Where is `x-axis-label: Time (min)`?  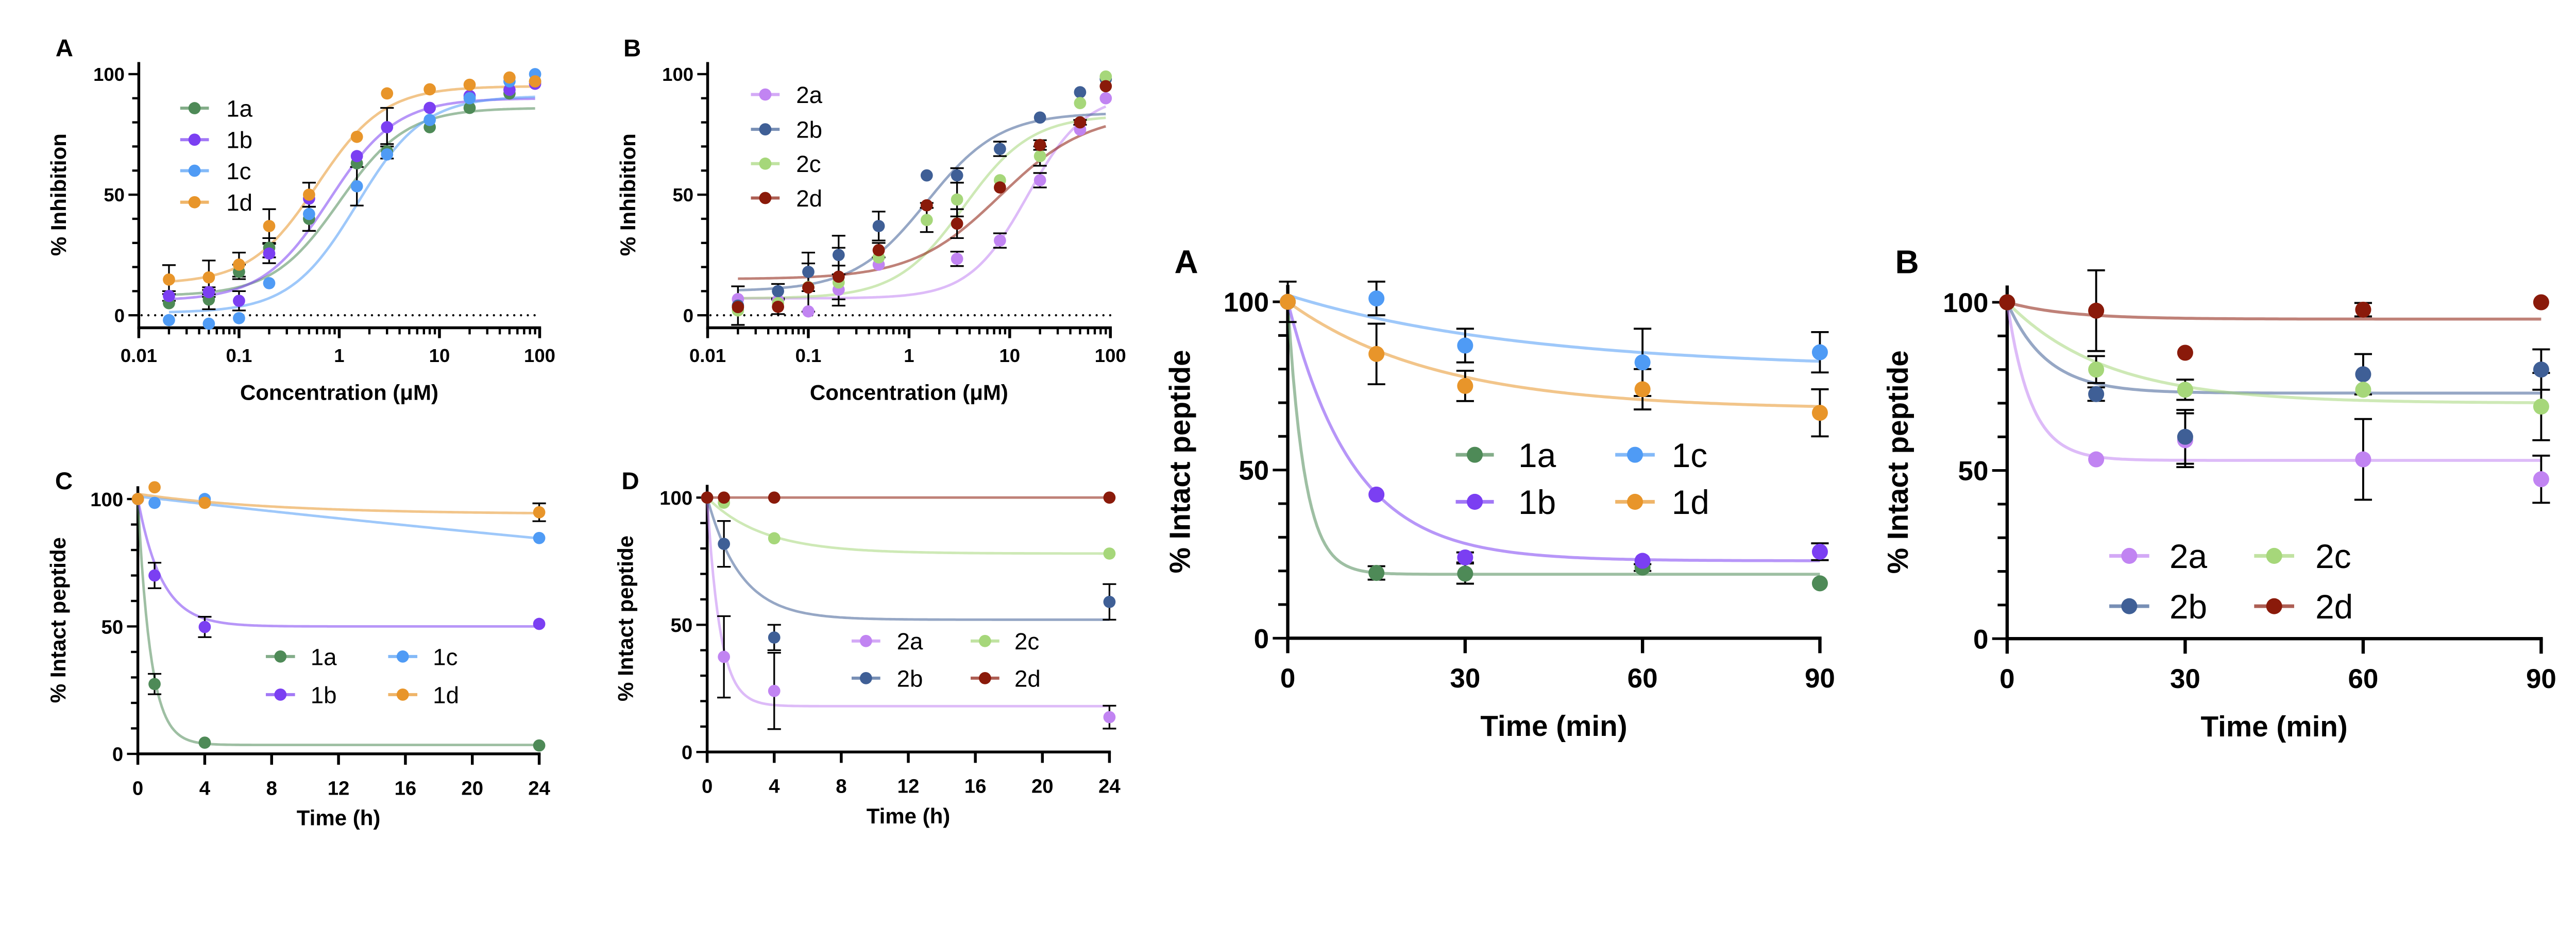 x-axis-label: Time (min) is located at coordinates (1553, 726).